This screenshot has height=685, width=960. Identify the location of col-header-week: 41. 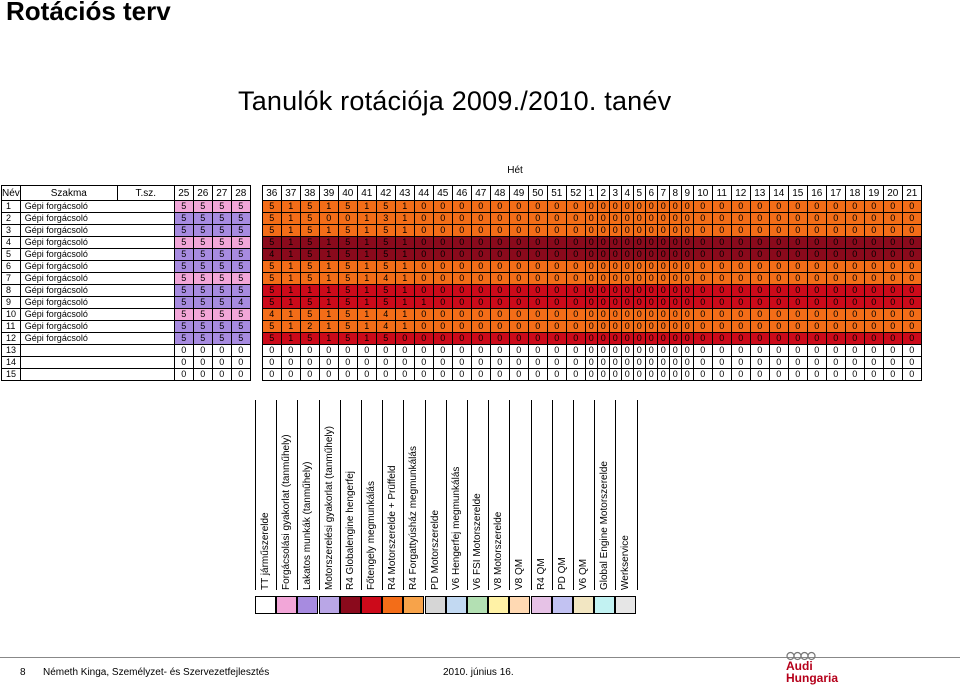
(366, 193).